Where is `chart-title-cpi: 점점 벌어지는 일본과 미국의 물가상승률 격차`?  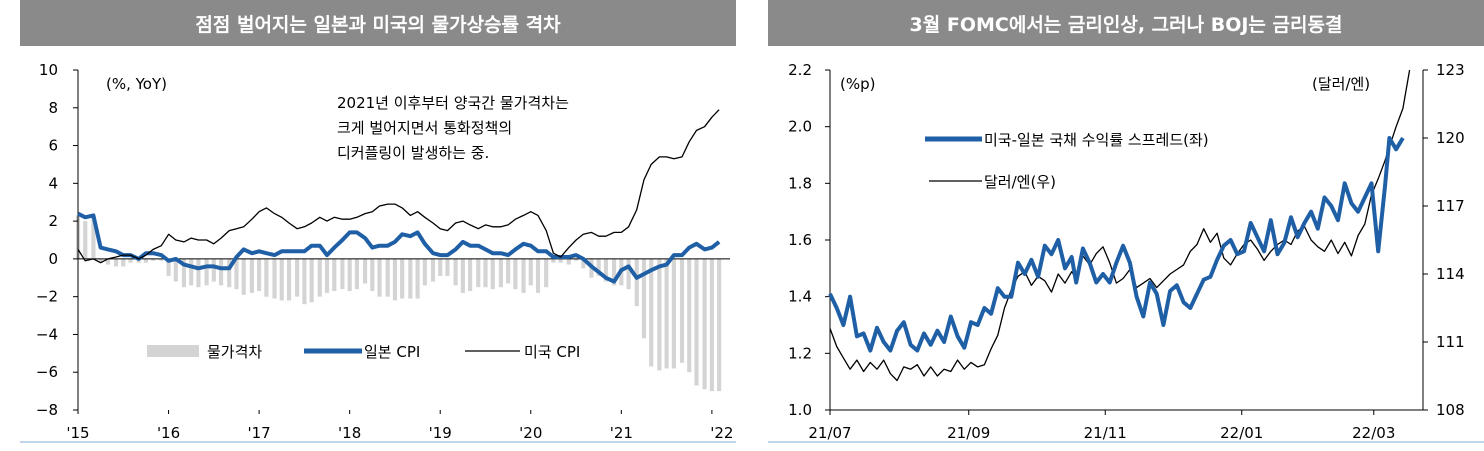
chart-title-cpi: 점점 벌어지는 일본과 미국의 물가상승률 격차 is located at coordinates (378, 23).